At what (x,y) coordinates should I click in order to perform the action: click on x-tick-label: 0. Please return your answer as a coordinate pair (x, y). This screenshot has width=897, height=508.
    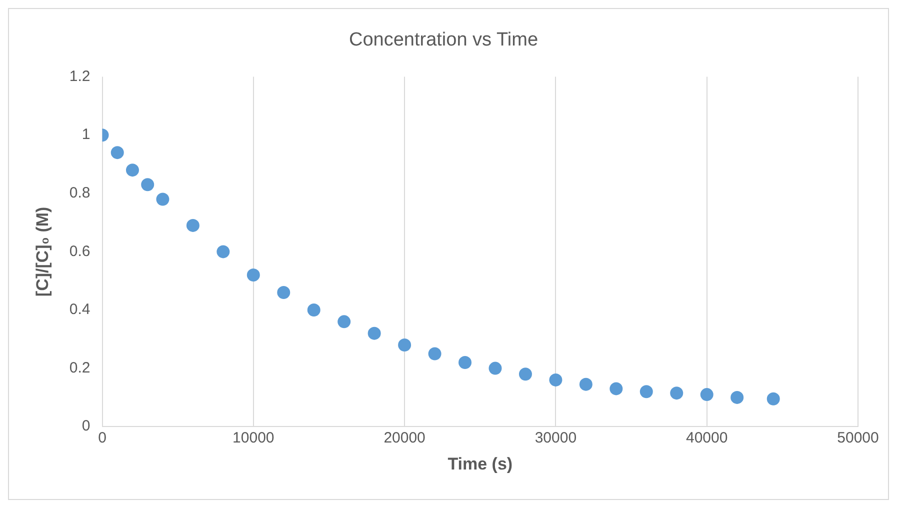
    Looking at the image, I should click on (102, 438).